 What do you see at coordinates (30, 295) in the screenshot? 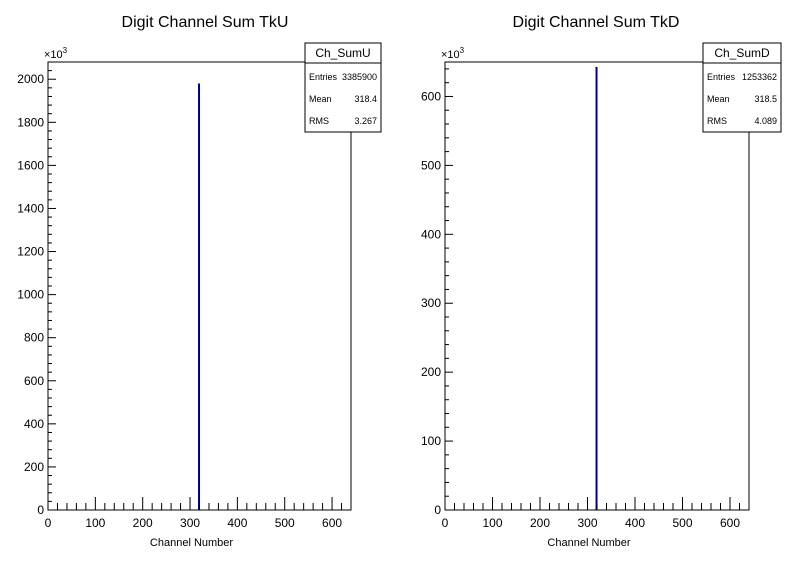
I see `y-tick-label: 1000` at bounding box center [30, 295].